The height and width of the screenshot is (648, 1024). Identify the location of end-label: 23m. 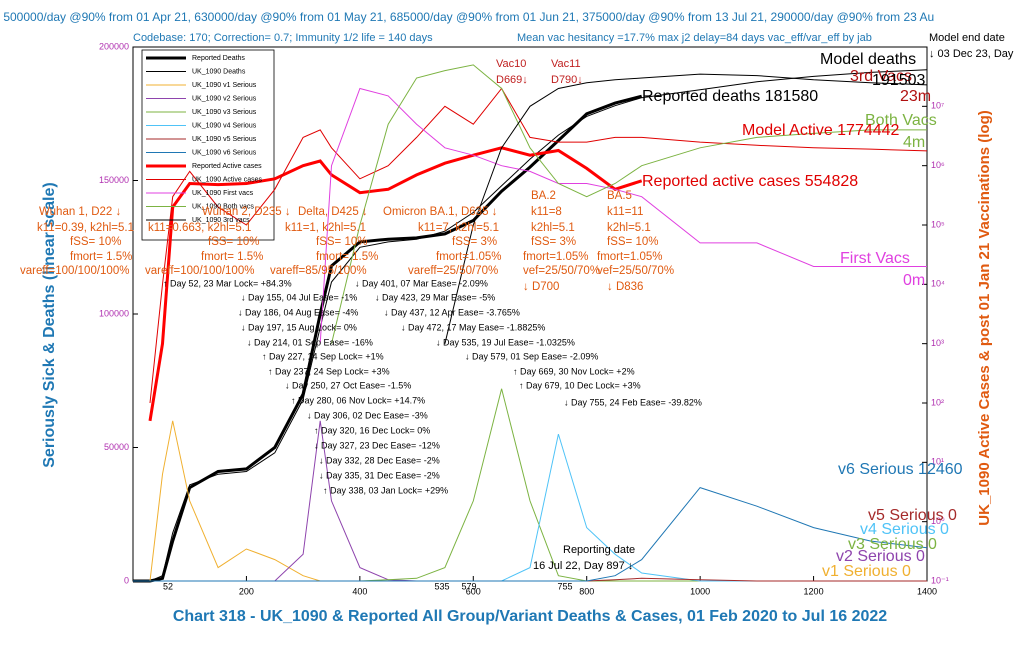
(915, 96).